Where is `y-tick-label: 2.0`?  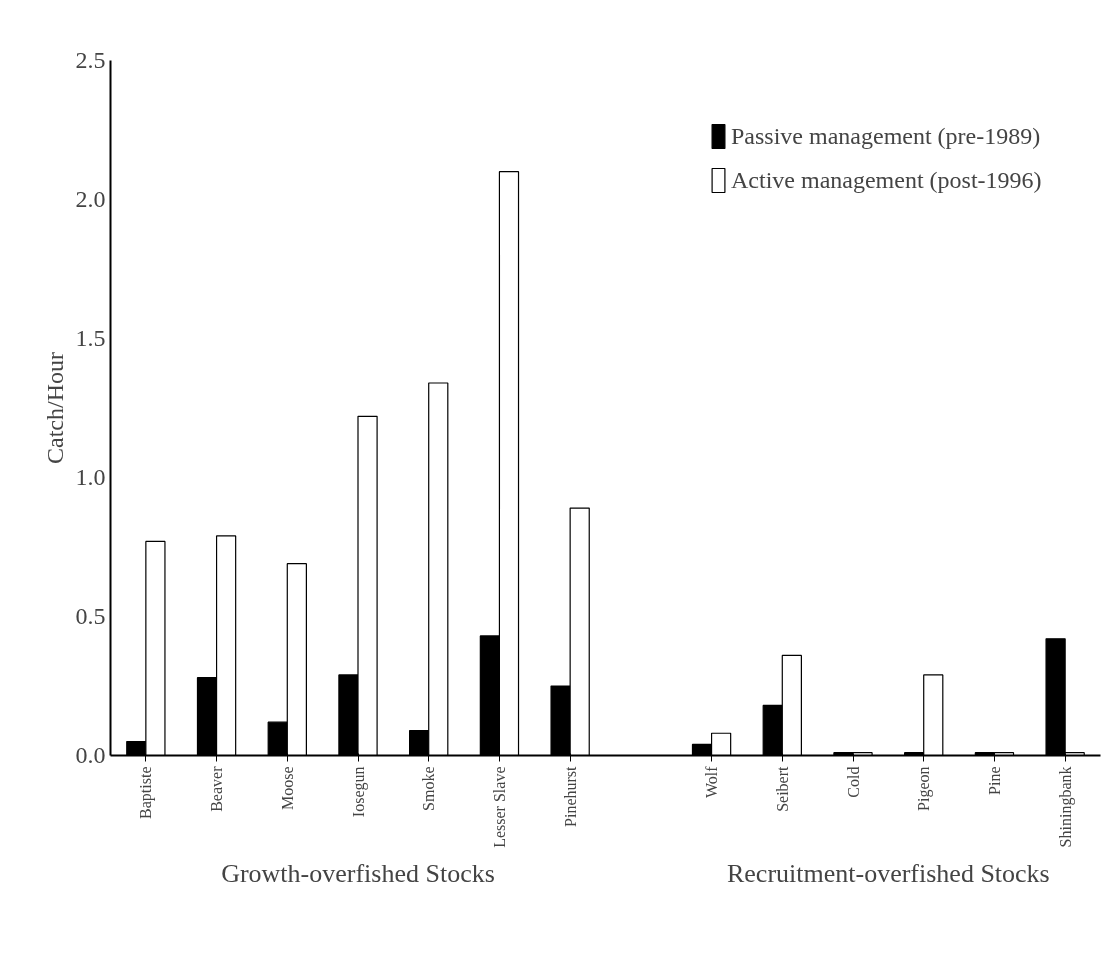 y-tick-label: 2.0 is located at coordinates (90, 199).